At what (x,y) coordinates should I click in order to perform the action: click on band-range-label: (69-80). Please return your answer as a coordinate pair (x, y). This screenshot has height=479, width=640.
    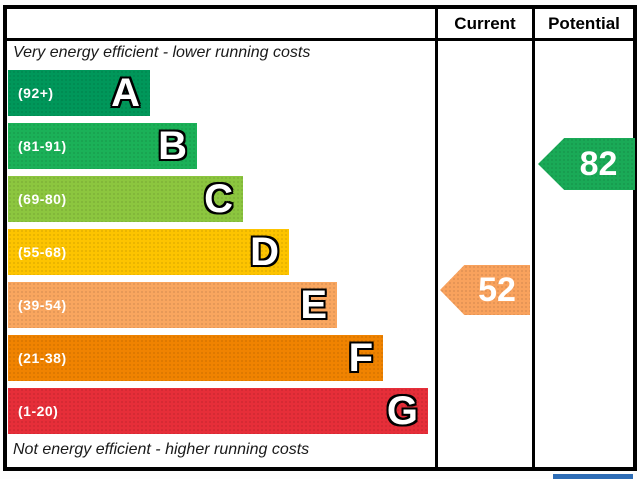
    Looking at the image, I should click on (42, 199).